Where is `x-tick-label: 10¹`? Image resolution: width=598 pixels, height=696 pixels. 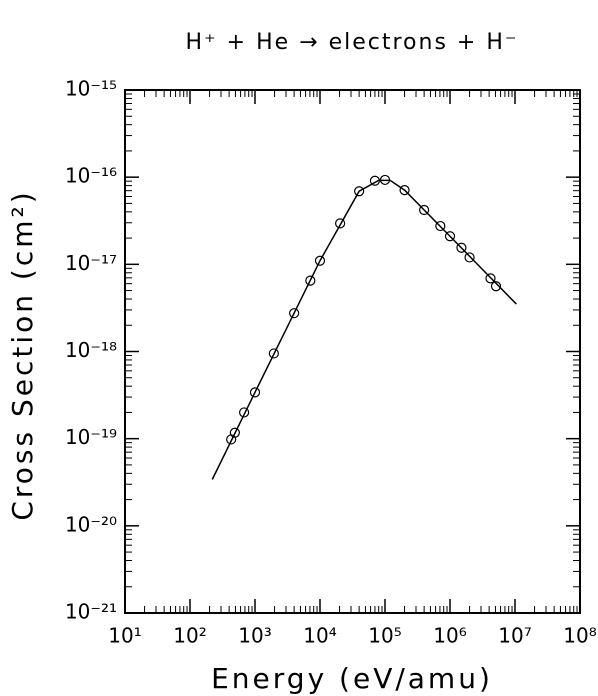
x-tick-label: 10¹ is located at coordinates (124, 636).